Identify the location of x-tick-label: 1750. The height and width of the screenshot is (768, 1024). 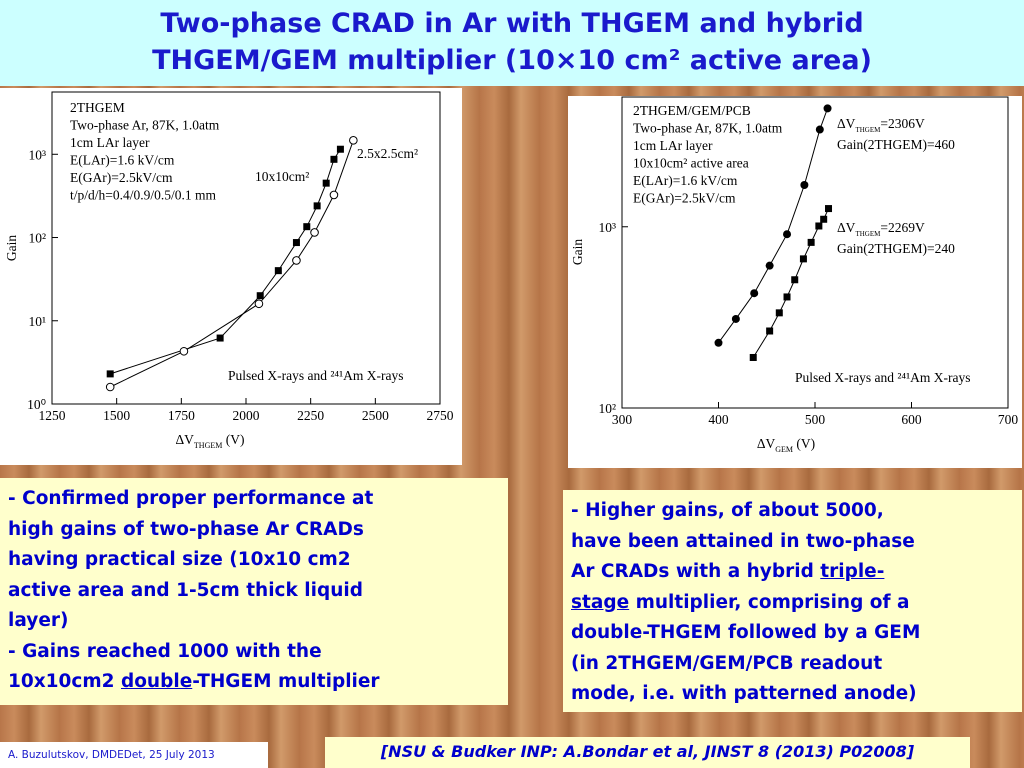
(181, 415).